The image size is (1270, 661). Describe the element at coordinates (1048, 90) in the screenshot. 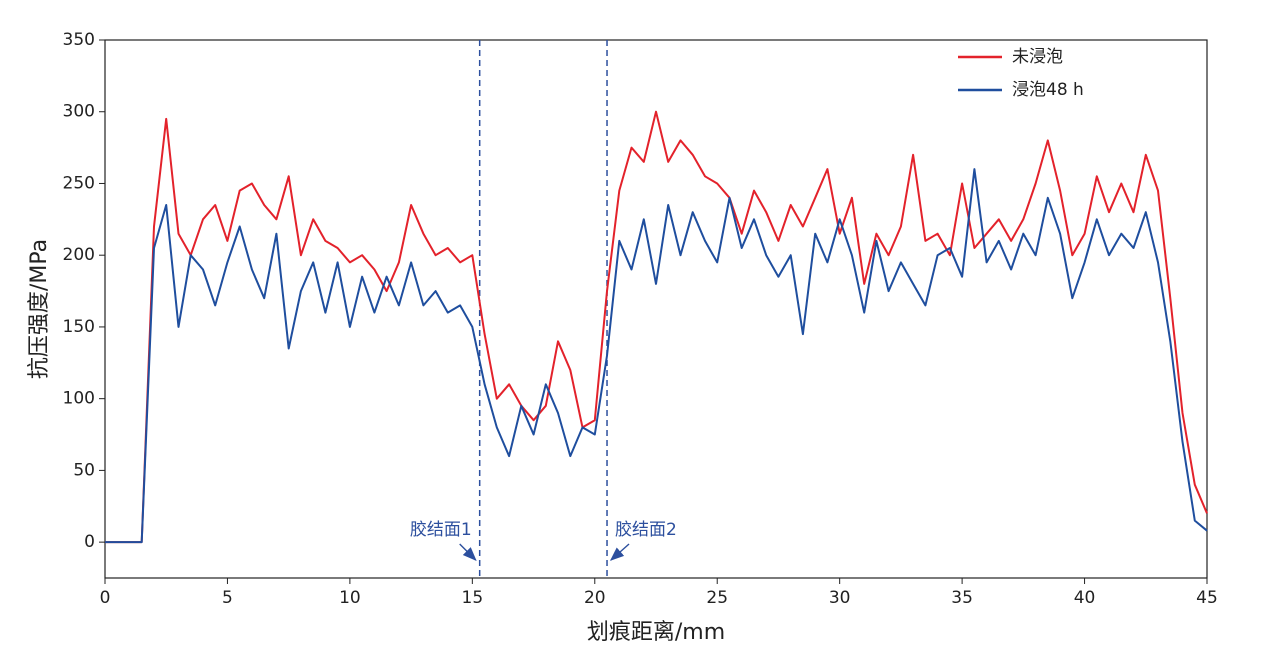

I see `legend-label: 浸泡48 h` at that location.